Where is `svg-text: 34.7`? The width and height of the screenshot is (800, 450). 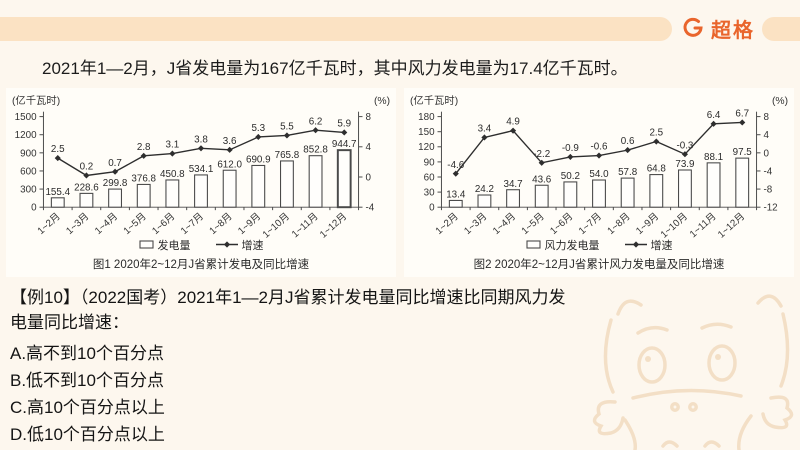 svg-text: 34.7 is located at coordinates (512, 184).